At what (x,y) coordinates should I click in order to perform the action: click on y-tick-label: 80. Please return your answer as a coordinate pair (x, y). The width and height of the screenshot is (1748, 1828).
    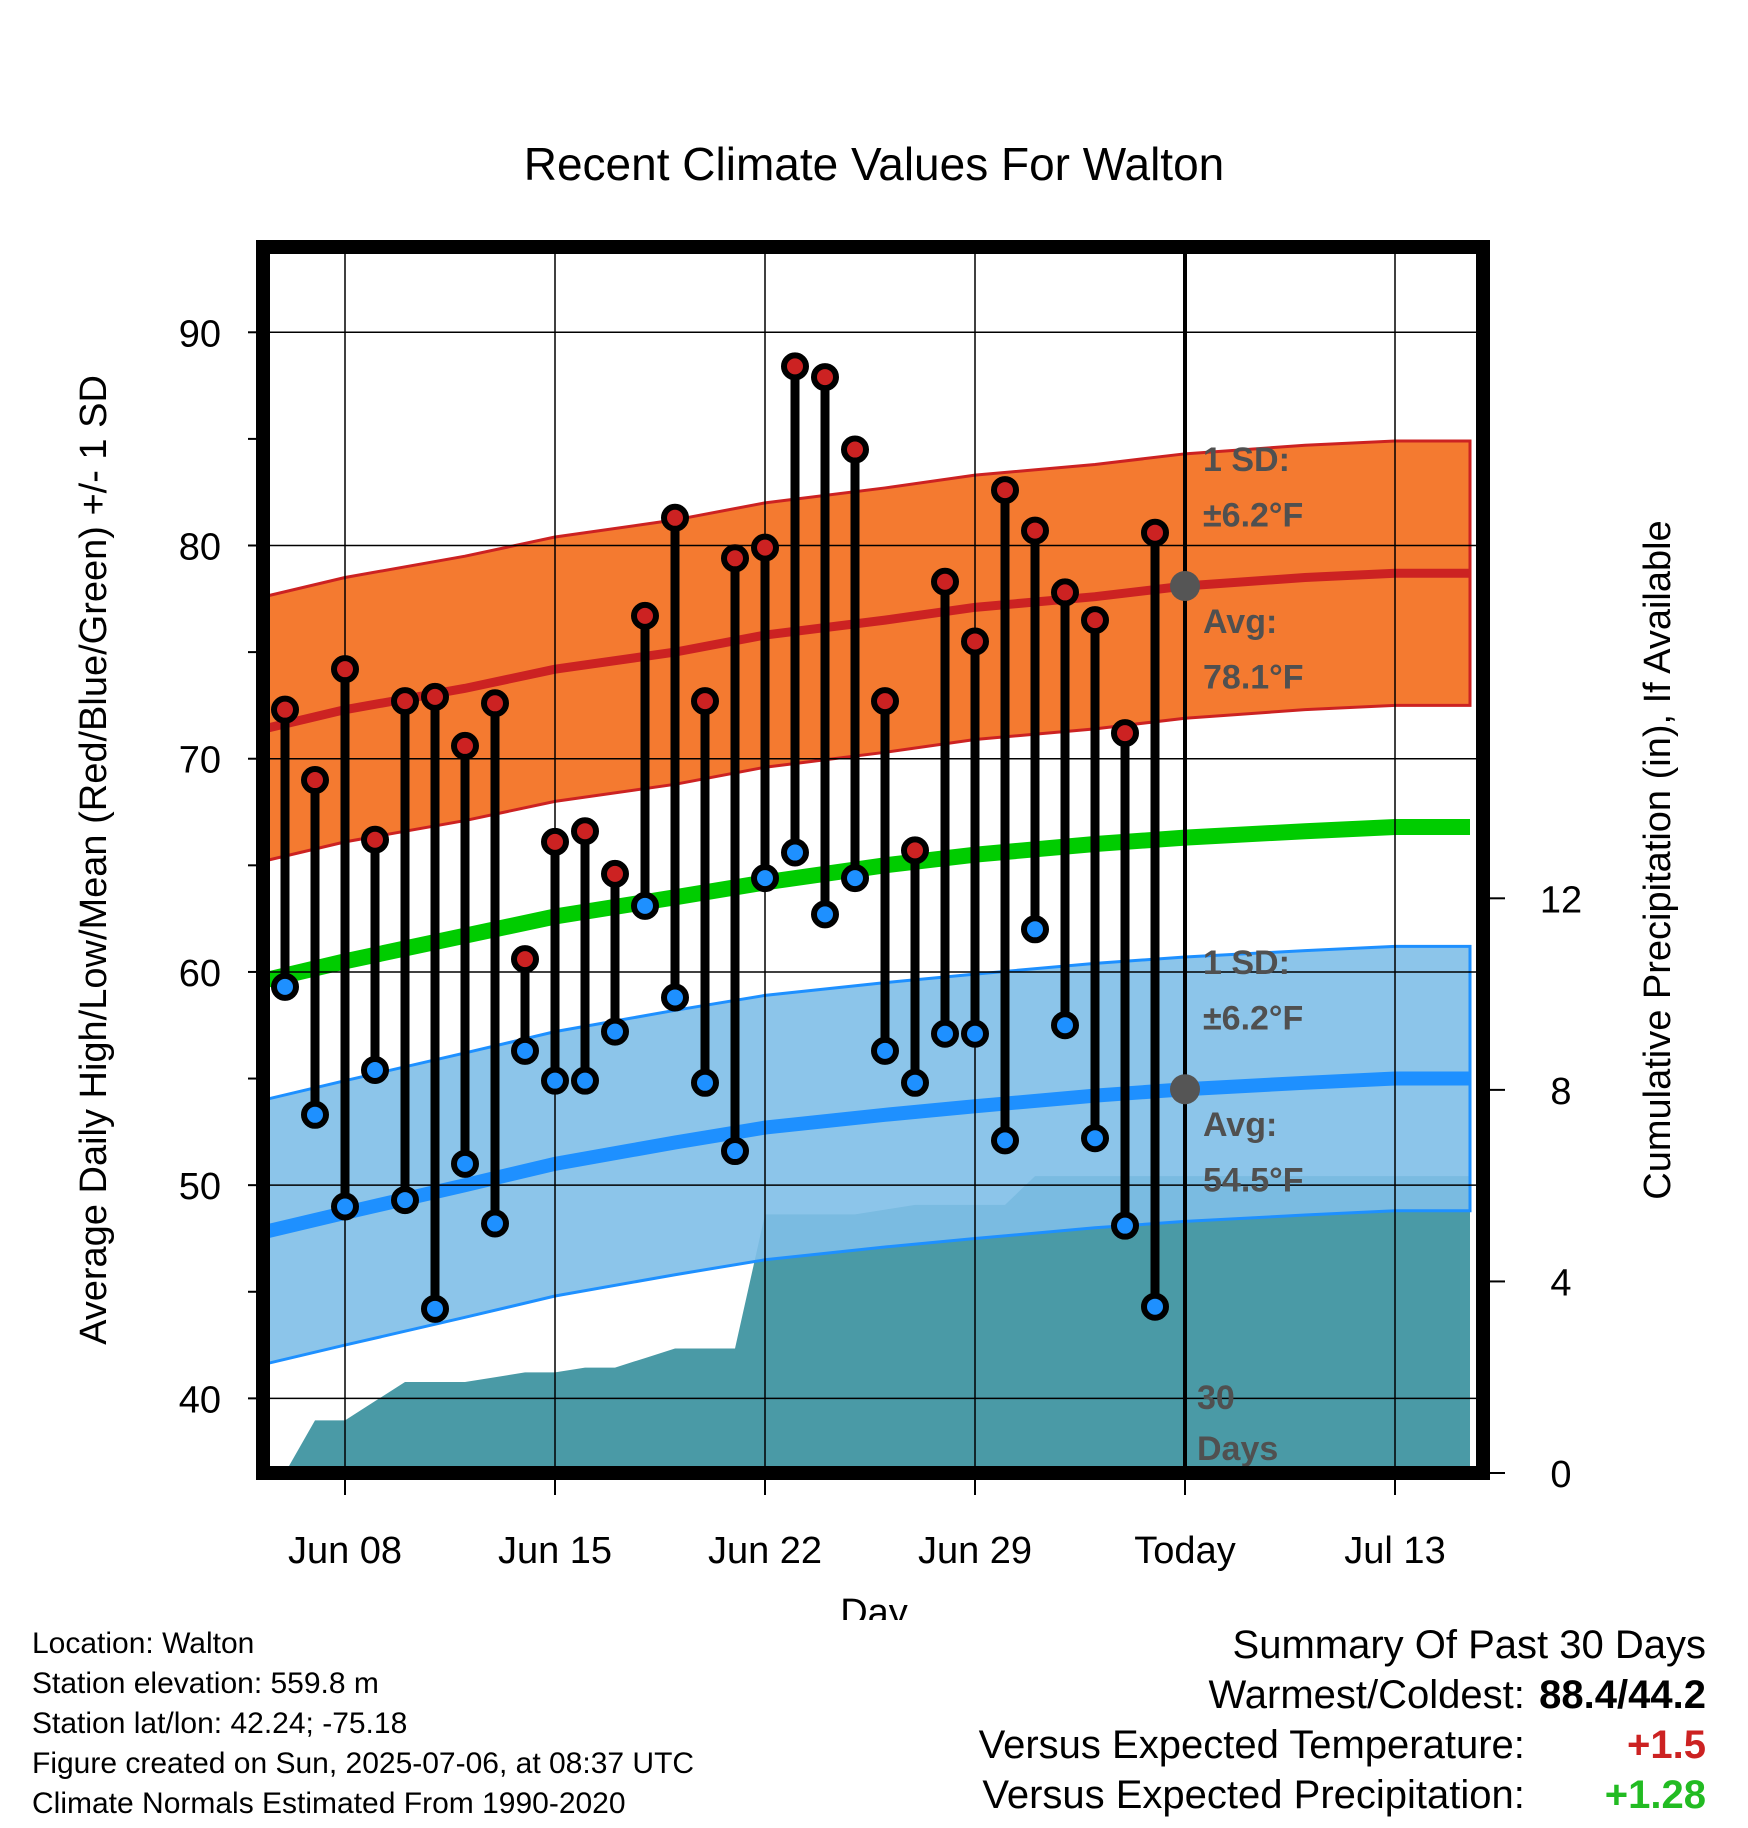
    Looking at the image, I should click on (200, 548).